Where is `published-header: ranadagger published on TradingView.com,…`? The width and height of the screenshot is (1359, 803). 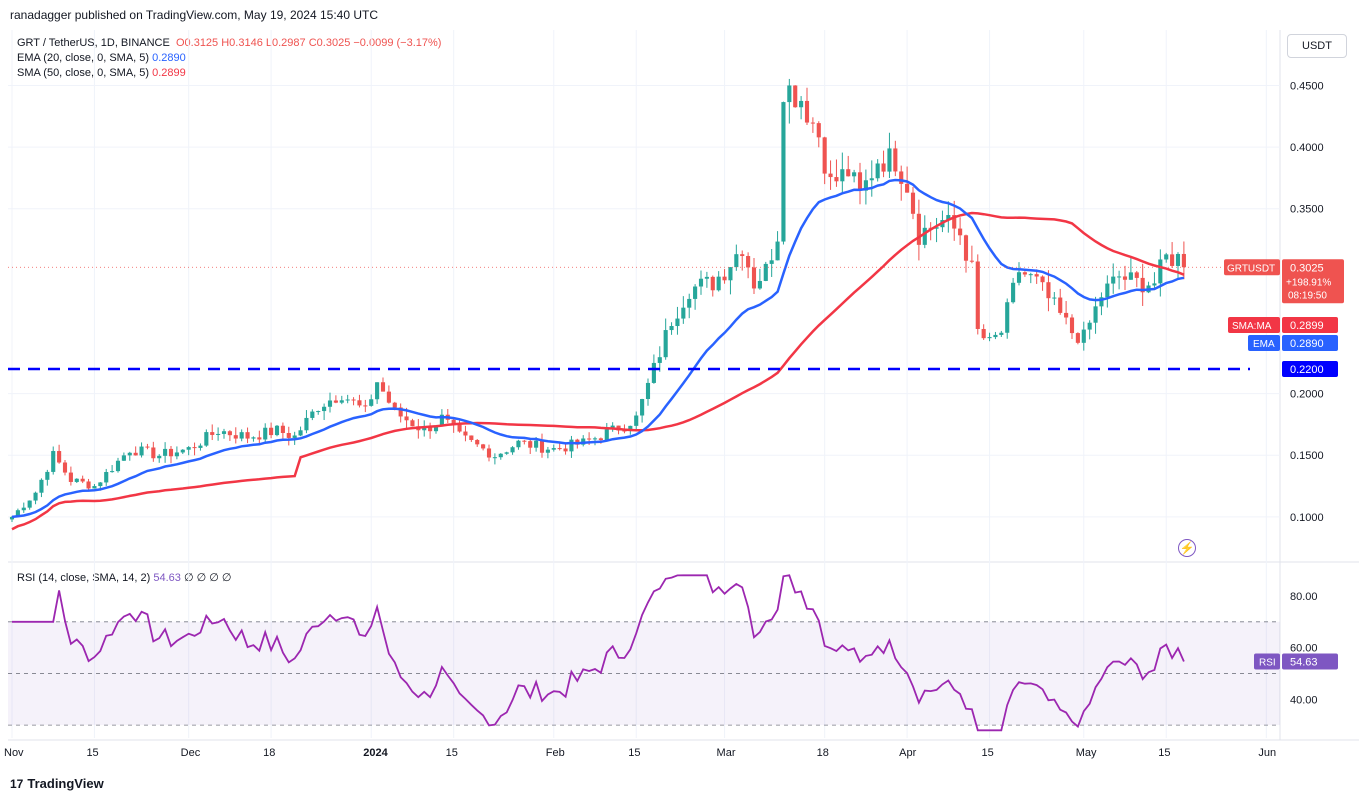
published-header: ranadagger published on TradingView.com,… is located at coordinates (194, 15).